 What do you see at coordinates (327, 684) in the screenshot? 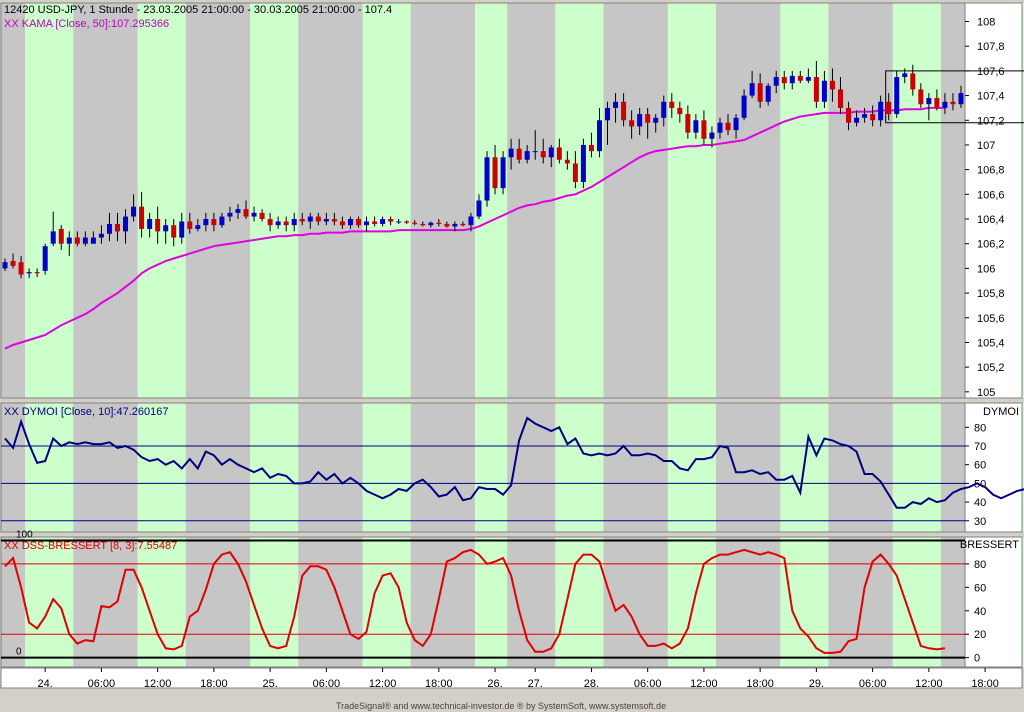
I see `time-tick-label: 06:00` at bounding box center [327, 684].